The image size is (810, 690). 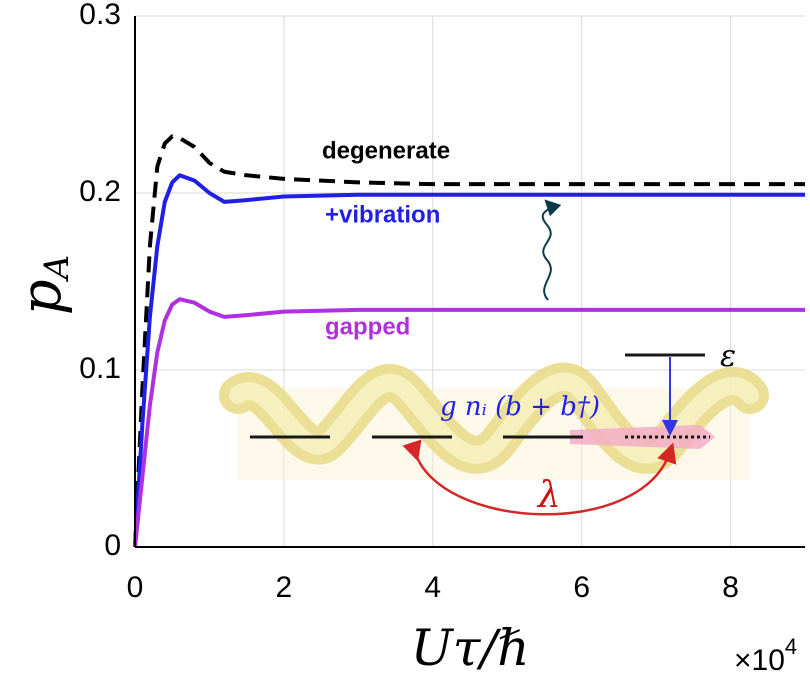 I want to click on x-tick-label: 0, so click(x=135, y=587).